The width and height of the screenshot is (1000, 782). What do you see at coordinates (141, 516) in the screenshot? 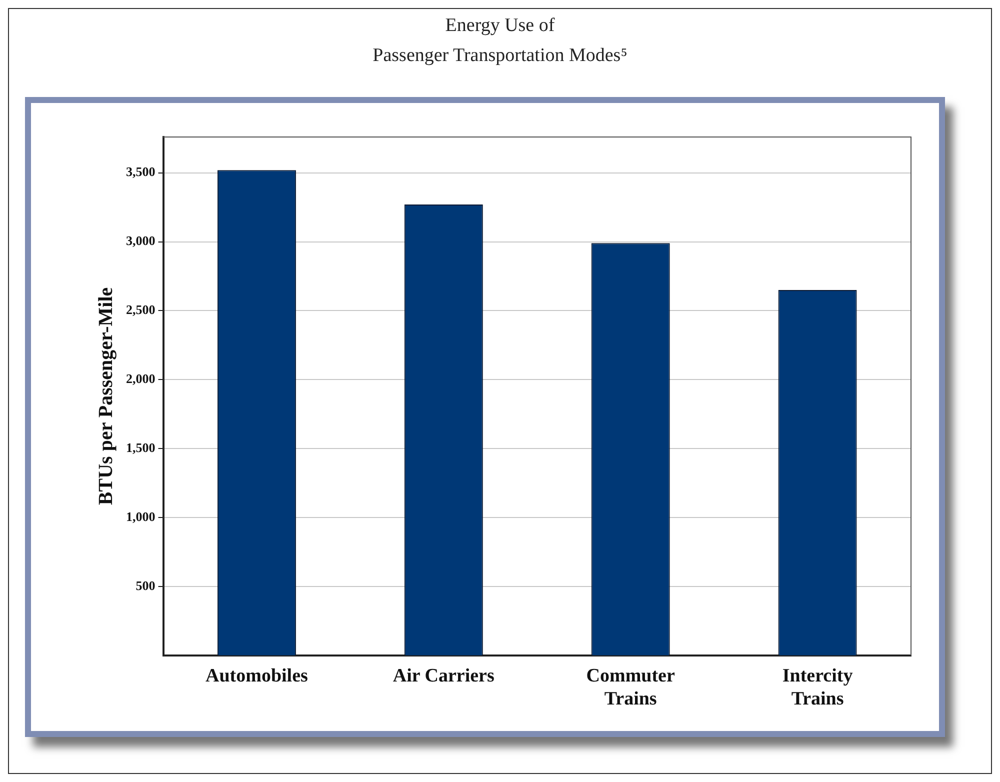
I see `y-tick-label: 1,000` at bounding box center [141, 516].